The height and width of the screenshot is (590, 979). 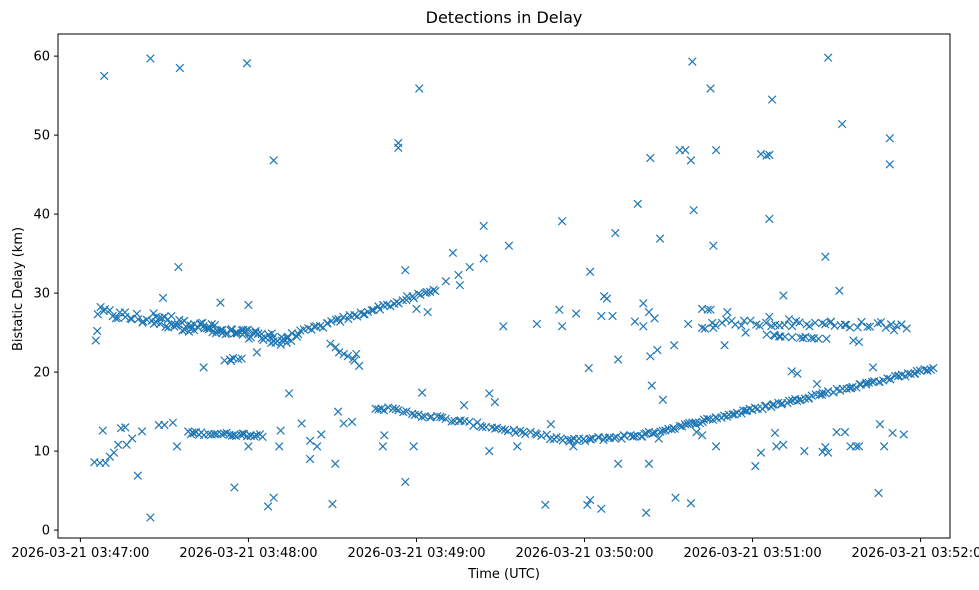 What do you see at coordinates (248, 553) in the screenshot?
I see `x-tick-label: 2026-03-21 03:48:00` at bounding box center [248, 553].